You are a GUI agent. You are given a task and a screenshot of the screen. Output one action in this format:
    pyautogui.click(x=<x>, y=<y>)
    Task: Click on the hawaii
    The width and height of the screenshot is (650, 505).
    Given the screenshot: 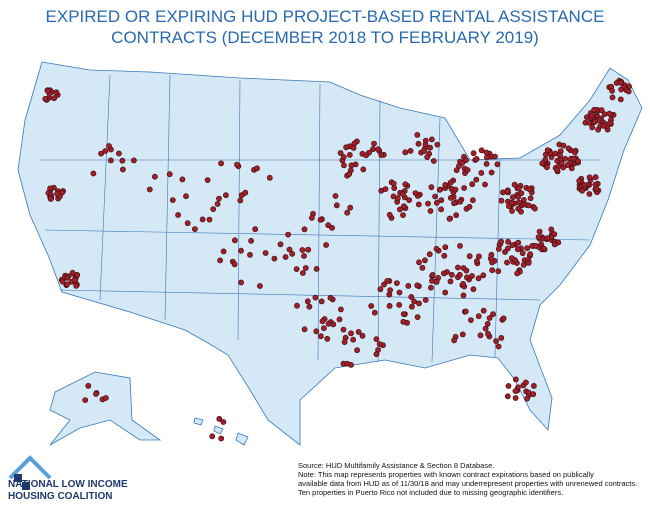 What is the action you would take?
    pyautogui.click(x=221, y=431)
    